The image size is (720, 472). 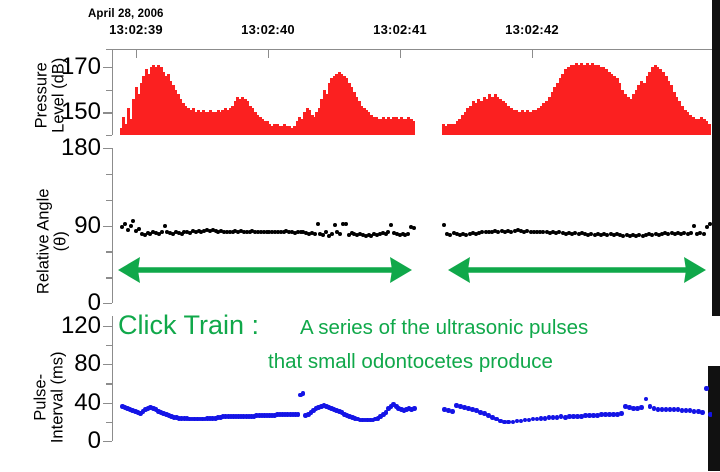 What do you see at coordinates (80, 325) in the screenshot?
I see `pulse-interval-ytick-label-0: 120` at bounding box center [80, 325].